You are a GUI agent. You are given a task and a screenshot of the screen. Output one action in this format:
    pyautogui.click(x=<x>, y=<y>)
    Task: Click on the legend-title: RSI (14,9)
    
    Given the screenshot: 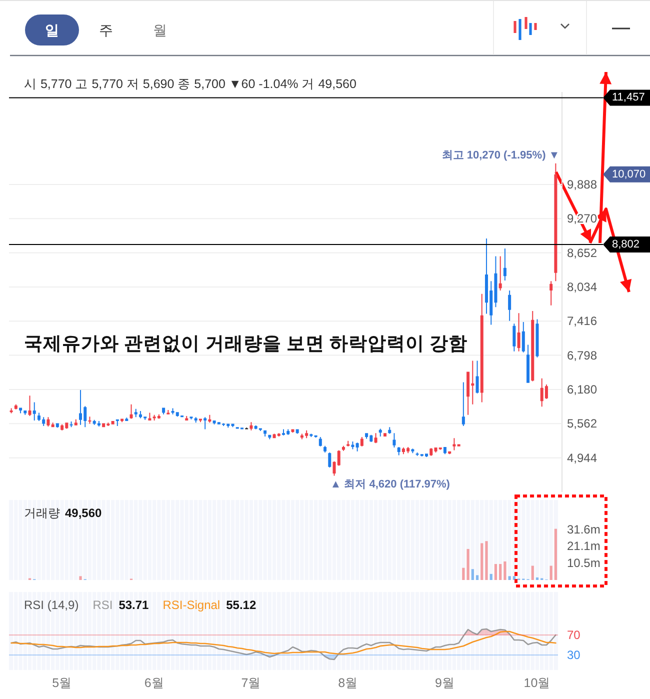 What is the action you would take?
    pyautogui.click(x=51, y=605)
    